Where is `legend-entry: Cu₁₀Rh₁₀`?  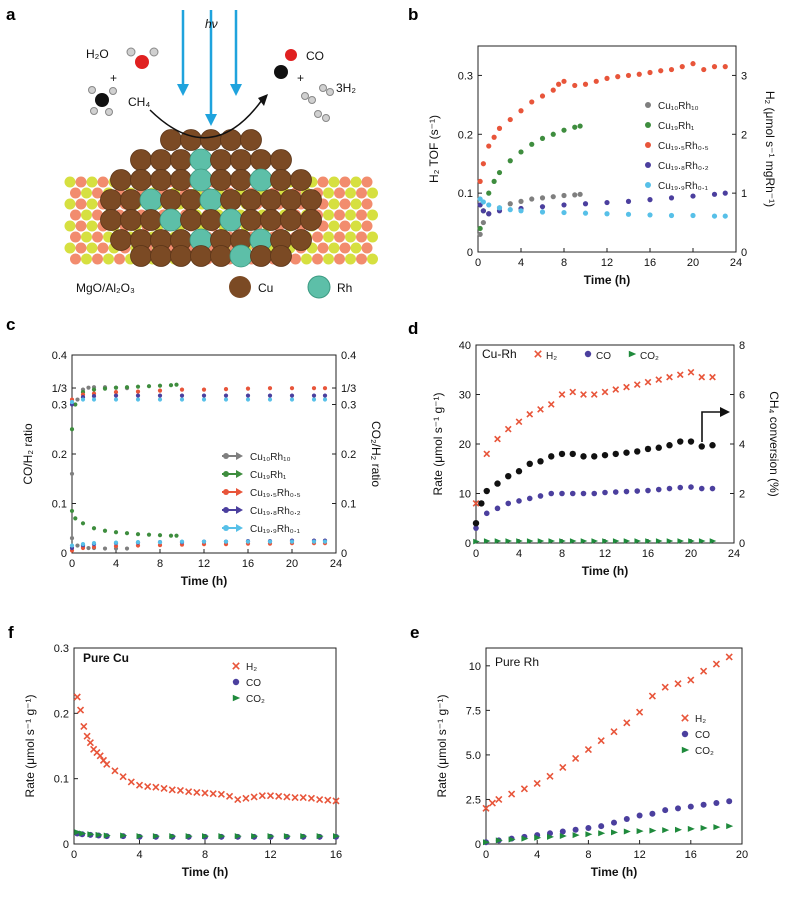
legend-entry: Cu₁₀Rh₁₀ is located at coordinates (270, 457).